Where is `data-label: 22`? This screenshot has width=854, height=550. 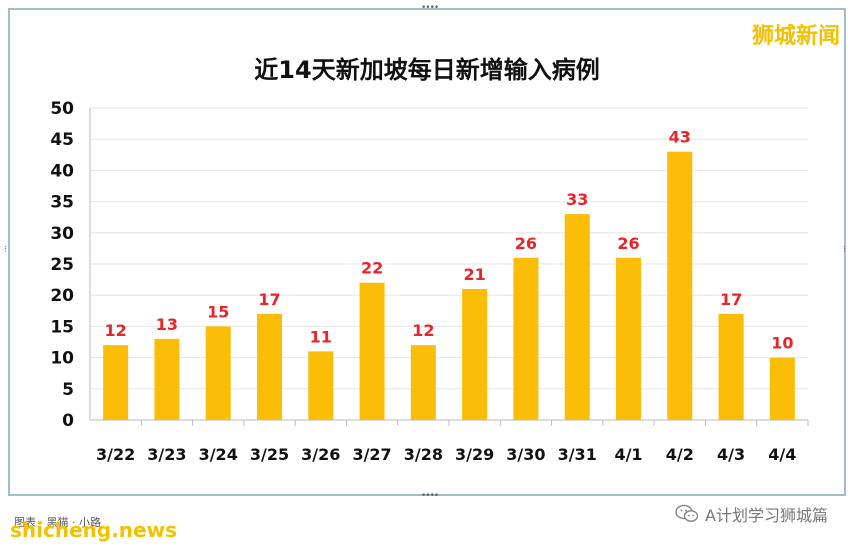 data-label: 22 is located at coordinates (372, 268).